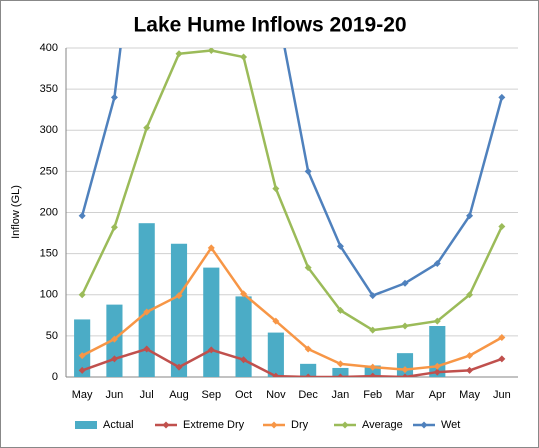  Describe the element at coordinates (243, 395) in the screenshot. I see `x-tick-label: Oct` at that location.